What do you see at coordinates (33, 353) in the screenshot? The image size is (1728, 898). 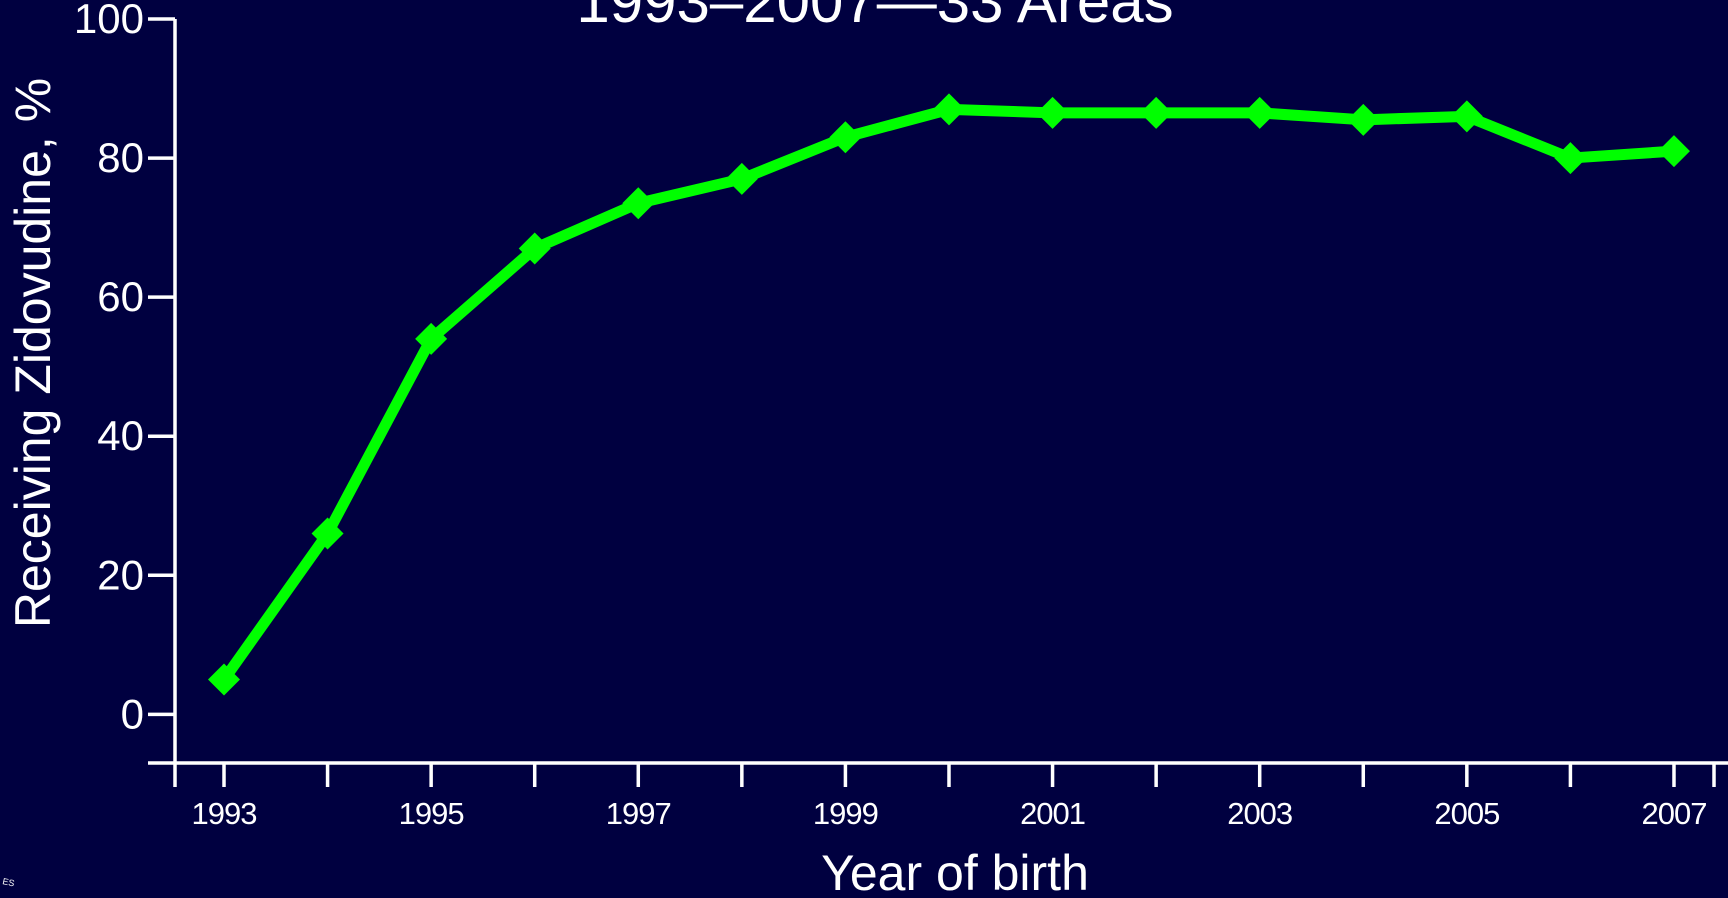 I see `y-axis-title: Receiving Zidovudine, %` at bounding box center [33, 353].